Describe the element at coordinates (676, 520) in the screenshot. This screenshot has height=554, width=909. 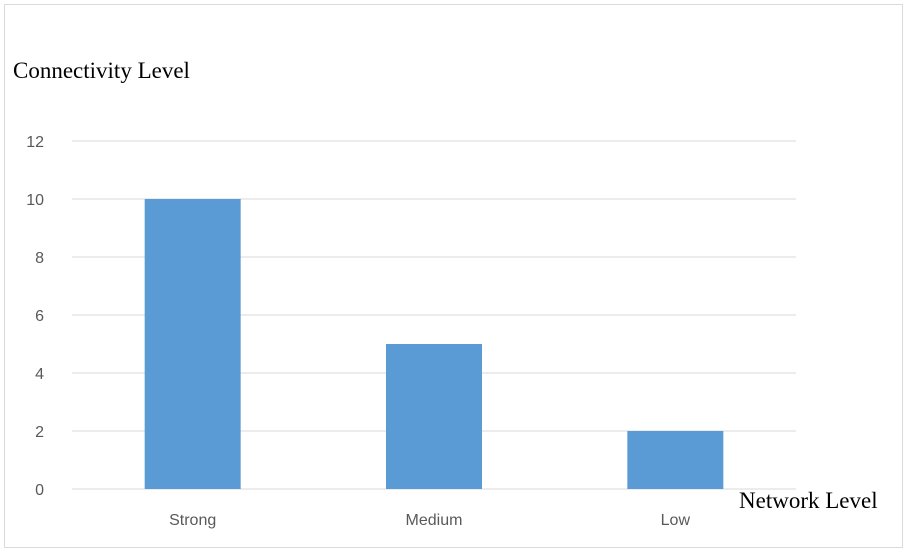
I see `x-tick-label: Low` at that location.